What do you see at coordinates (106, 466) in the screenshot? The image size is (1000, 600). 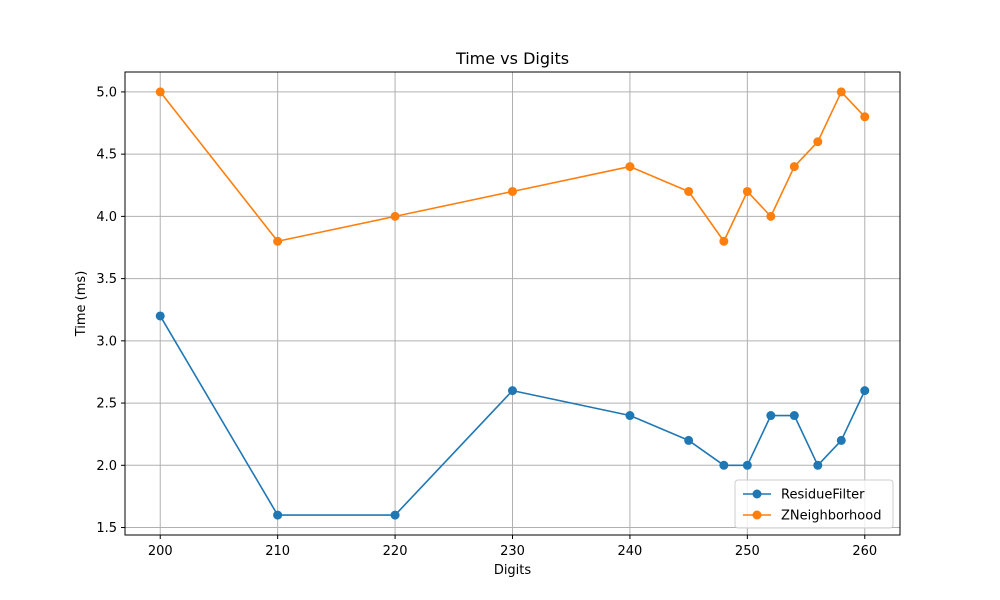 I see `y-tick-label: 2.0` at bounding box center [106, 466].